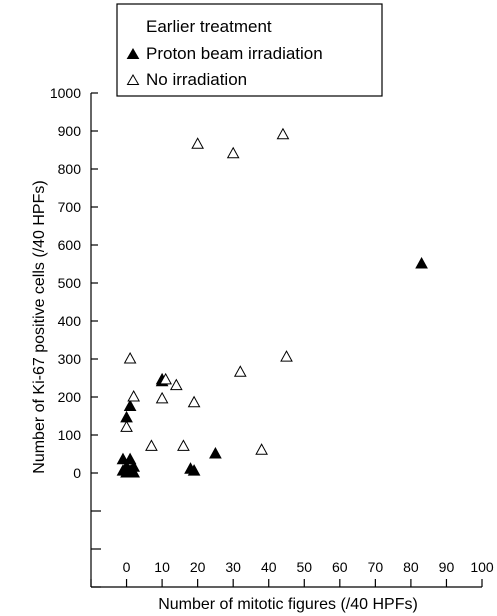  Describe the element at coordinates (196, 79) in the screenshot. I see `legend-label-no-irradiation: No irradiation` at that location.